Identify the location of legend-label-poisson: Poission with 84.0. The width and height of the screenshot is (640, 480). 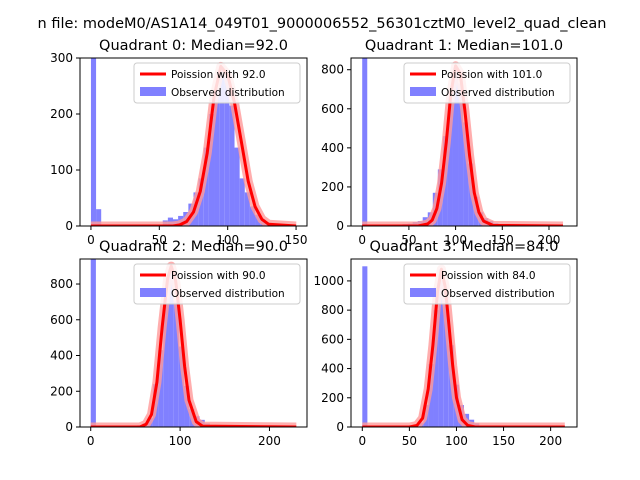
(488, 276).